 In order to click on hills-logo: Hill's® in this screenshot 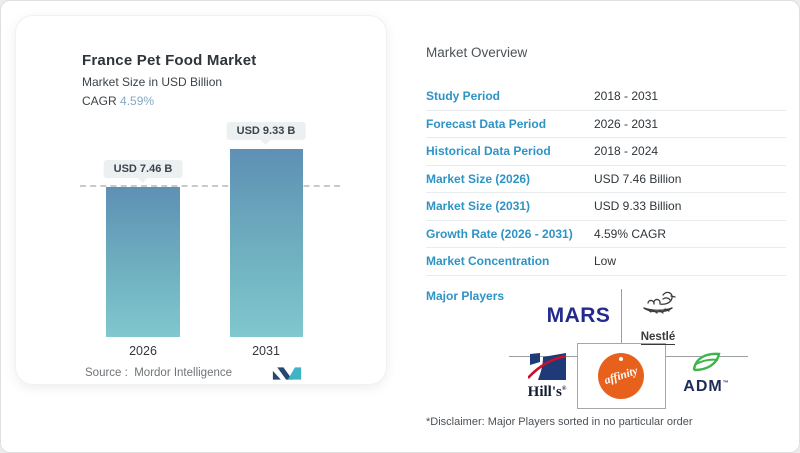, I will do `click(547, 376)`.